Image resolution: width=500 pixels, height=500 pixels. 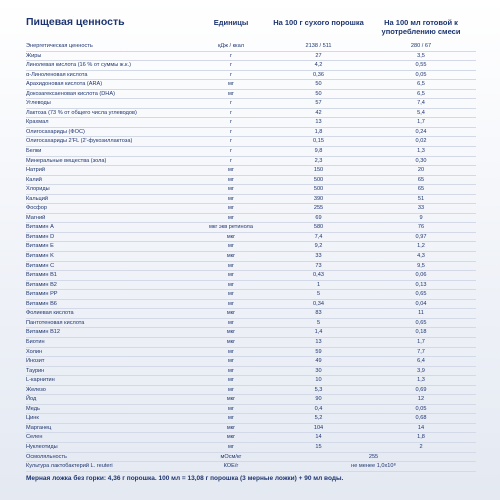 What do you see at coordinates (231, 22) in the screenshot?
I see `column-header: Единицы` at bounding box center [231, 22].